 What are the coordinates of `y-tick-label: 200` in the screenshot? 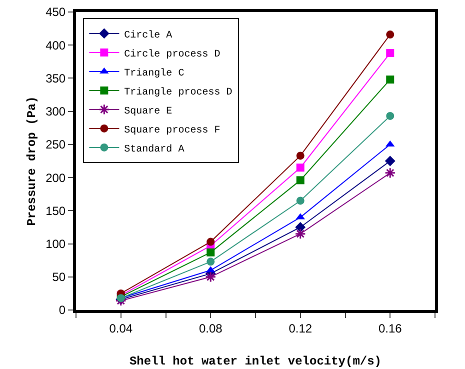 It's located at (56, 177).